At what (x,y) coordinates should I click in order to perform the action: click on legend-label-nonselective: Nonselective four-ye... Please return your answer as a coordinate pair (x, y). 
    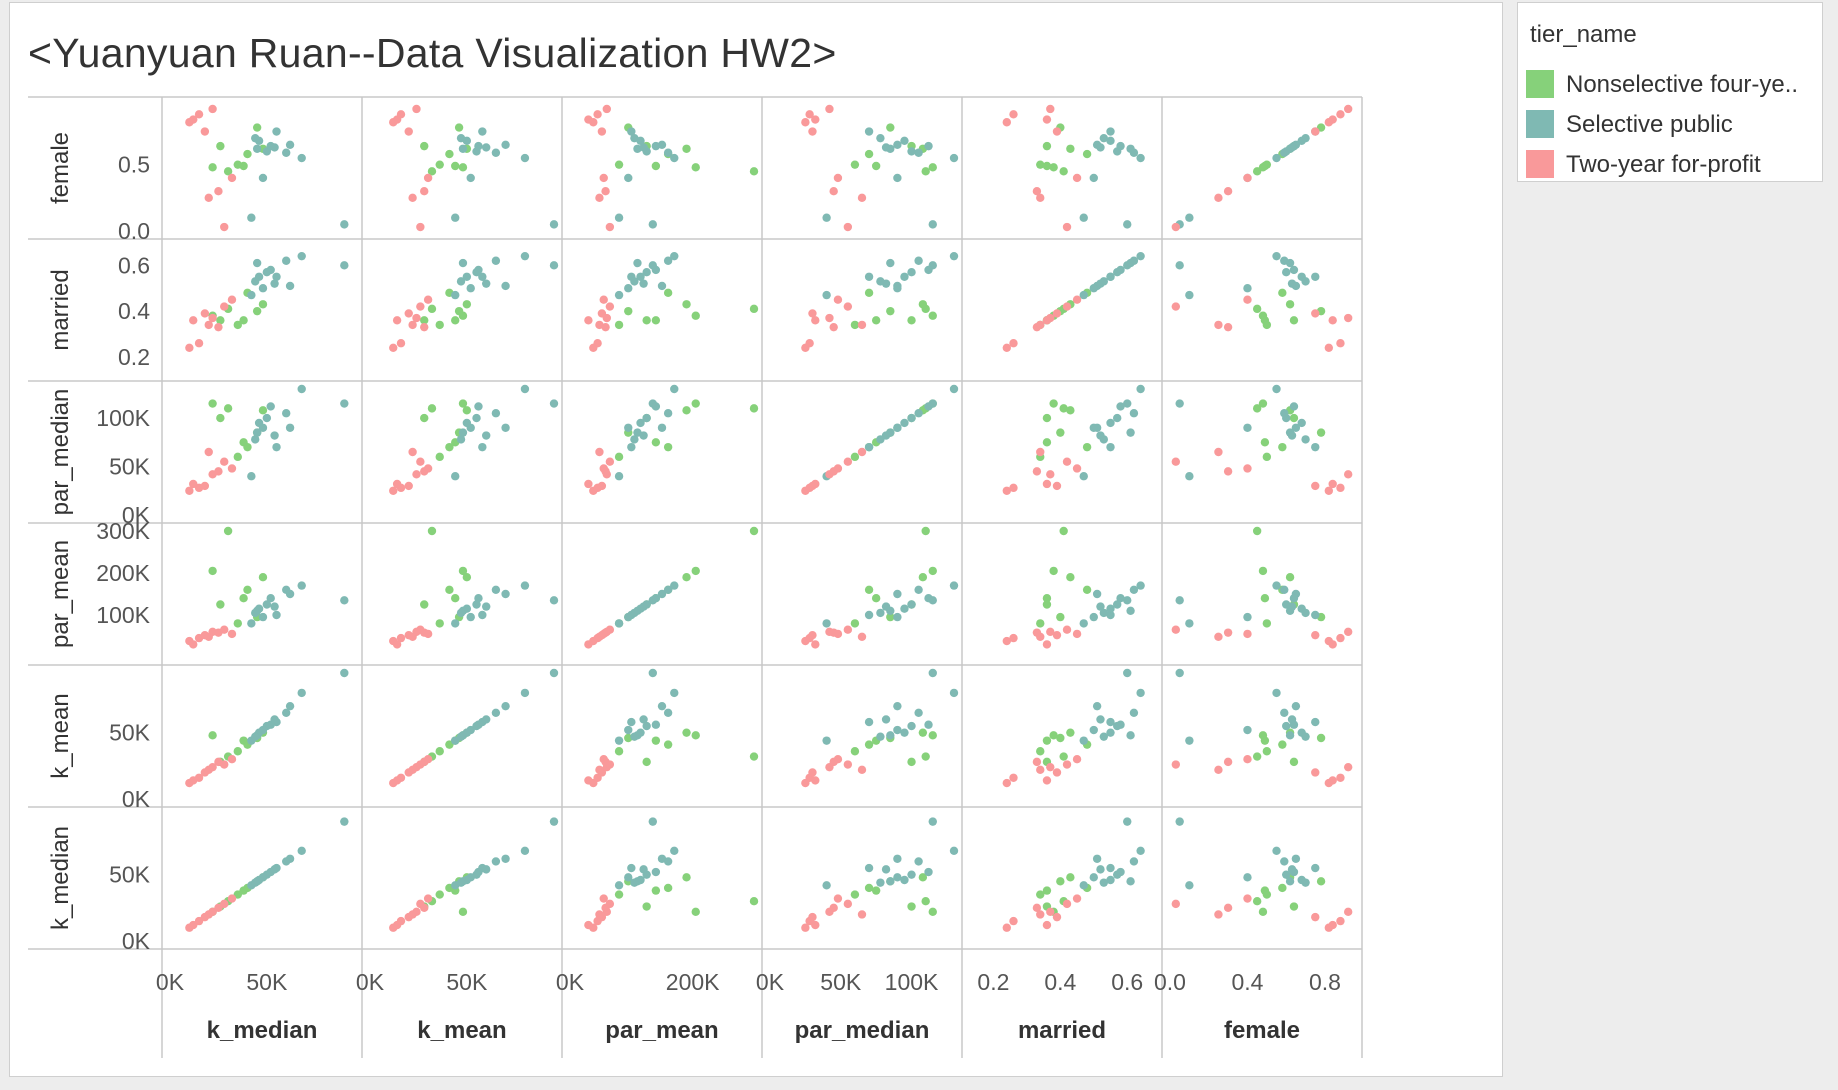
    Looking at the image, I should click on (1682, 84).